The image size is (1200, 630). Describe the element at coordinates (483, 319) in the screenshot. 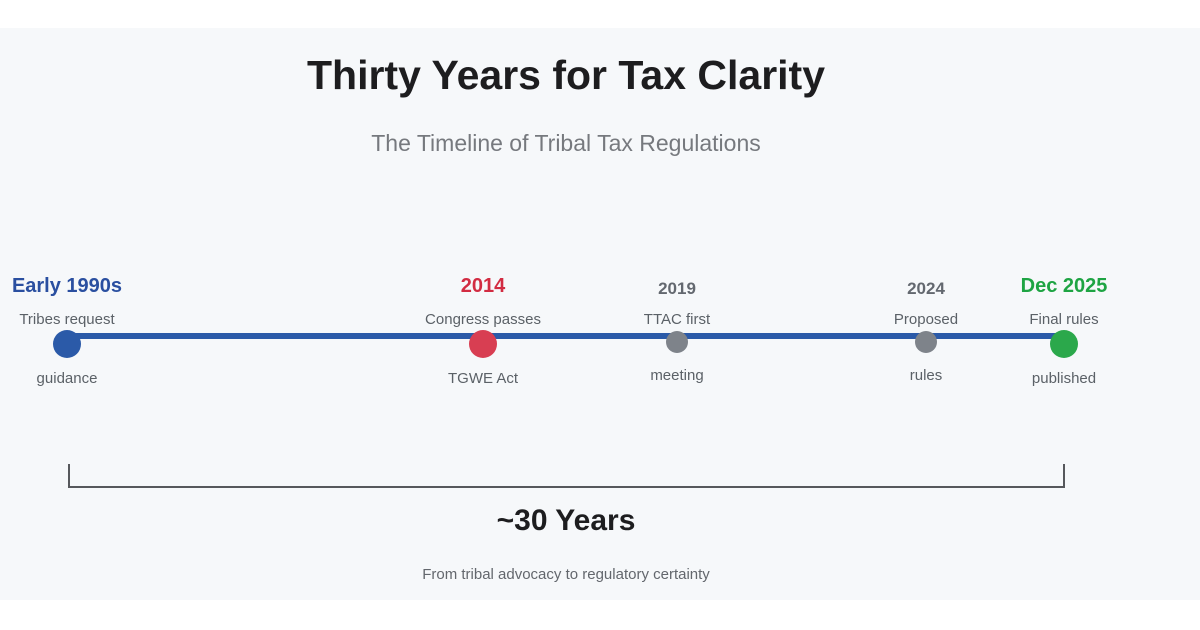

I see `milestone-description-top: Congress passes` at that location.